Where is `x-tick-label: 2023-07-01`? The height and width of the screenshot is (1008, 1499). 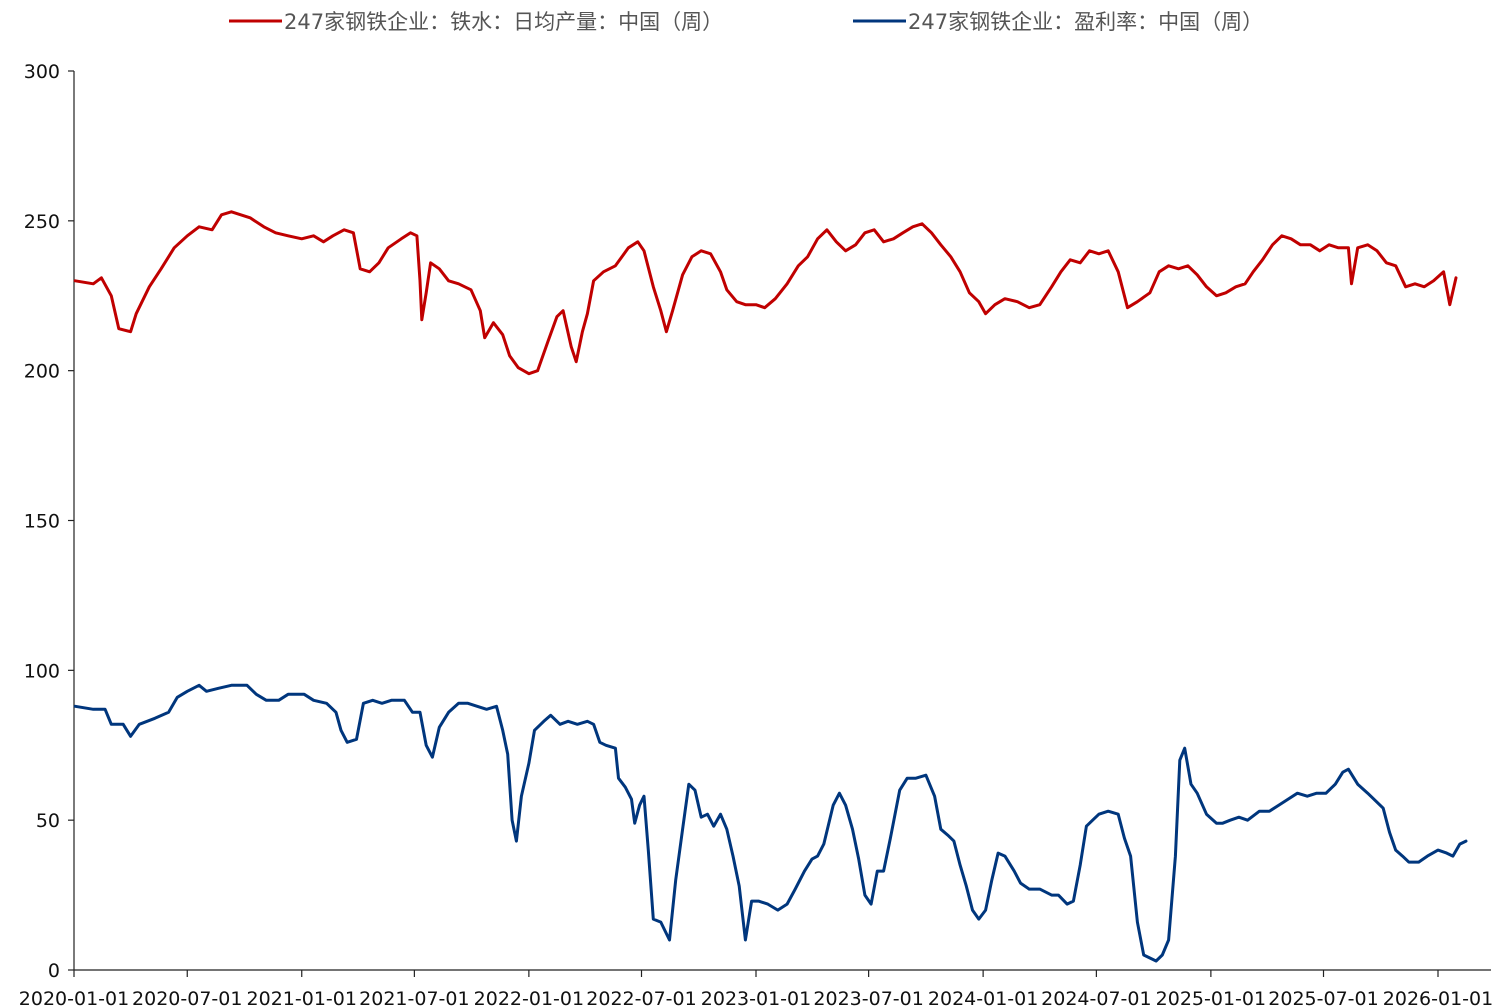 x-tick-label: 2023-07-01 is located at coordinates (868, 998).